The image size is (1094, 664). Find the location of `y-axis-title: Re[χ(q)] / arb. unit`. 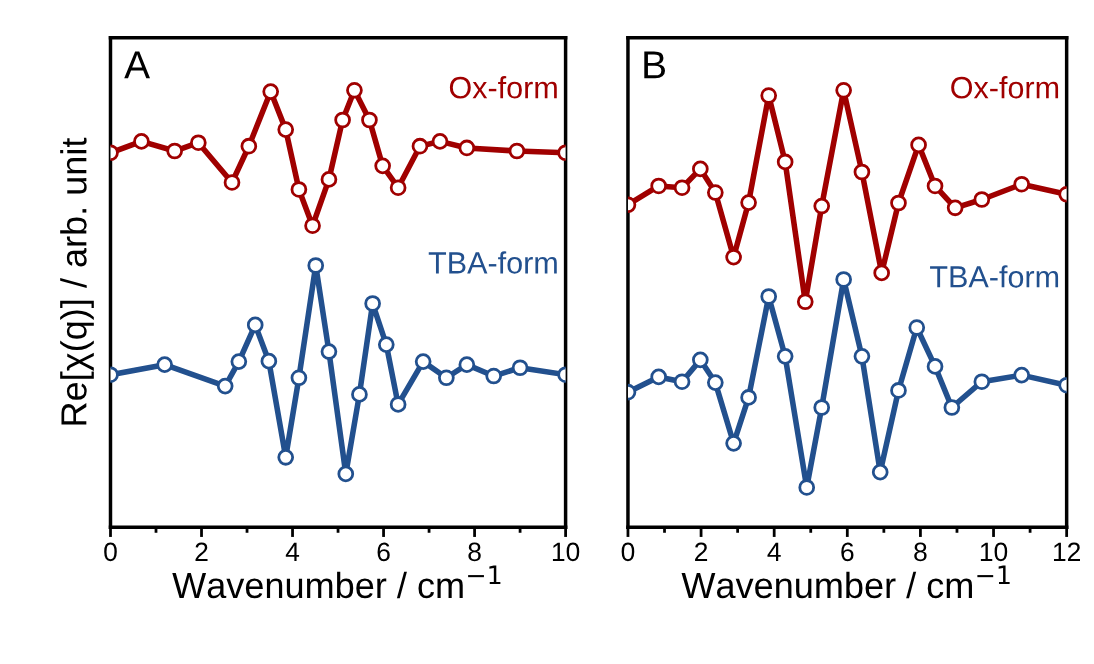

y-axis-title: Re[χ(q)] / arb. unit is located at coordinates (77, 281).